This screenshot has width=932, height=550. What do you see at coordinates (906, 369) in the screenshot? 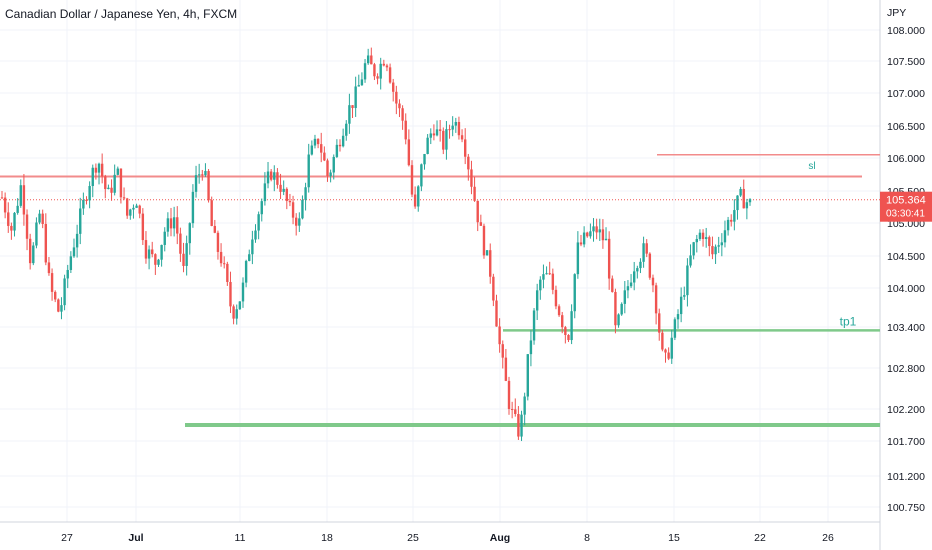
I see `price-tick-label: 102.800` at bounding box center [906, 369].